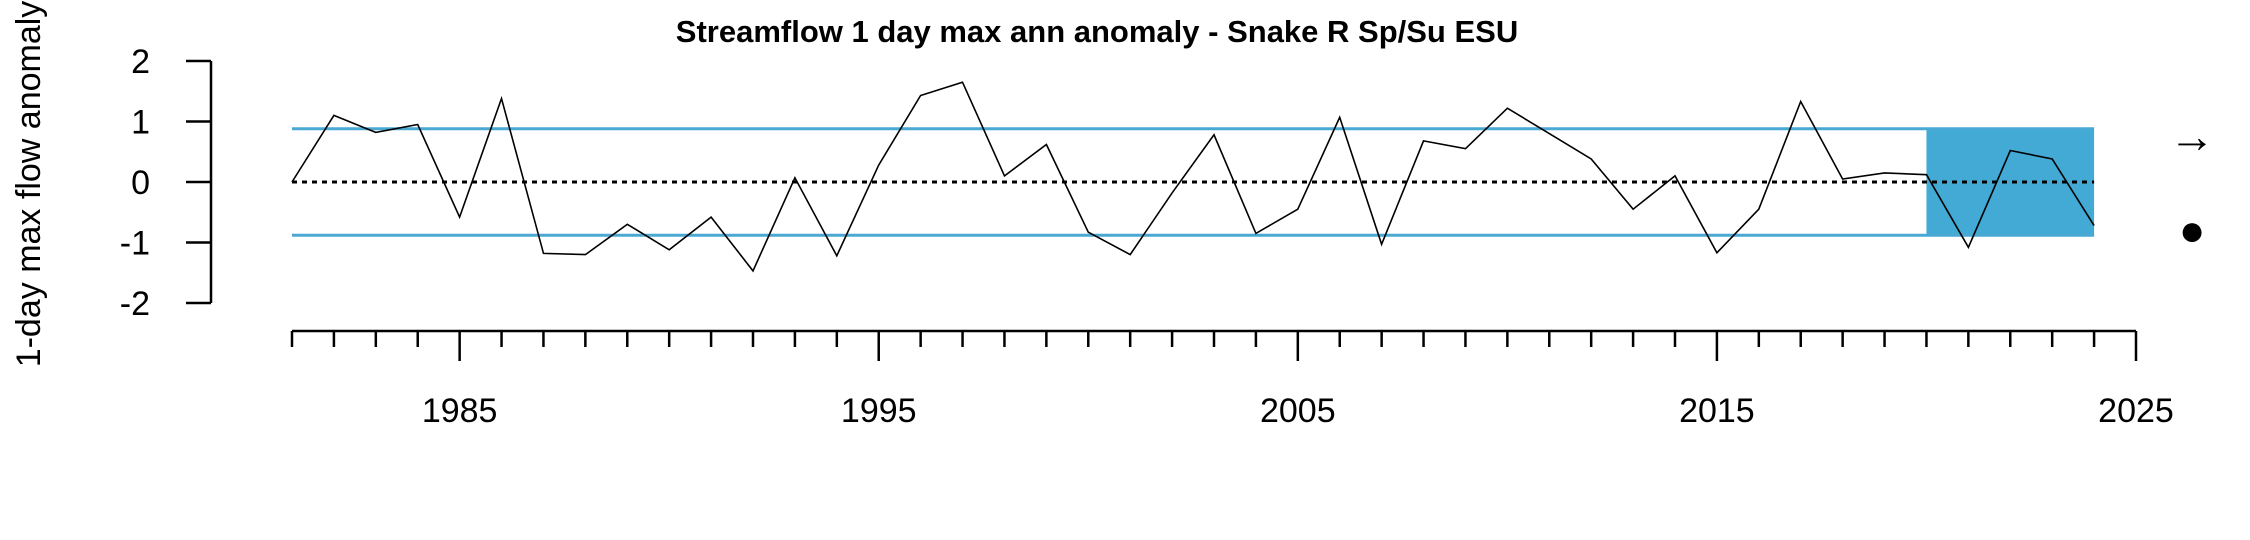  What do you see at coordinates (2192, 136) in the screenshot?
I see `trend-arrow-icon: →` at bounding box center [2192, 136].